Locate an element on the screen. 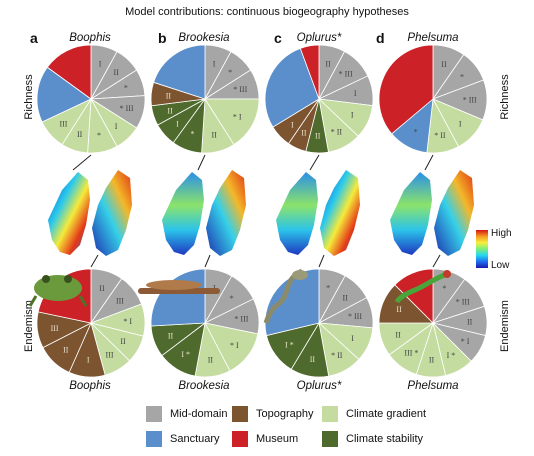 The image size is (534, 456). legend-item-museum: Museum is located at coordinates (265, 439).